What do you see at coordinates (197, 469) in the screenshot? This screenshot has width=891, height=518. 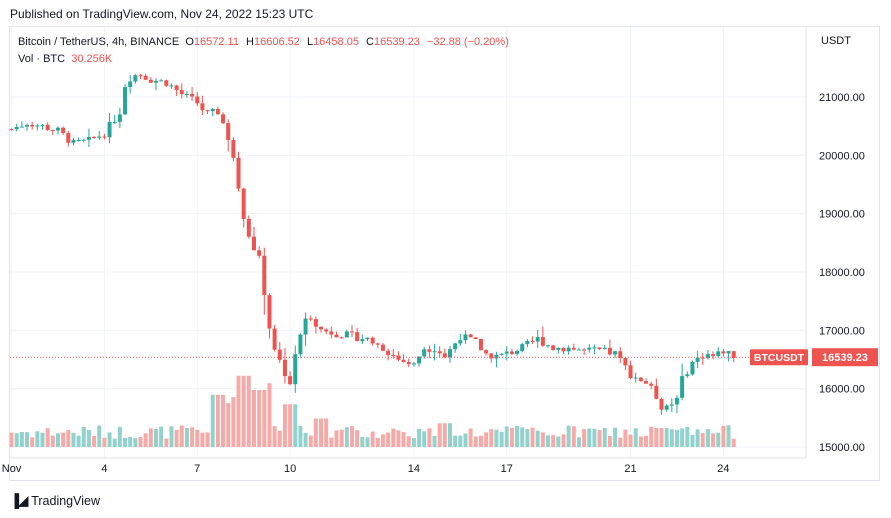 I see `x-tick-label: 7` at bounding box center [197, 469].